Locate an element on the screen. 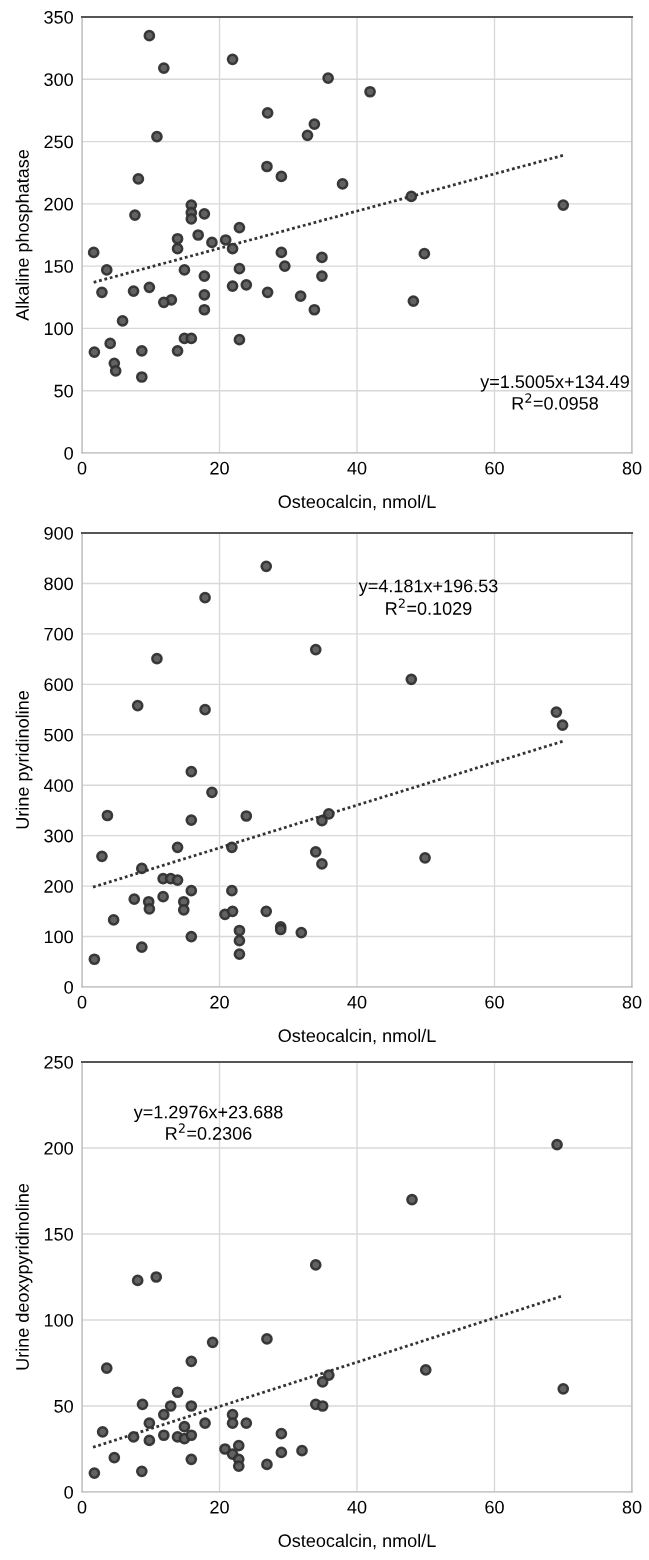  y-tick-label: 500 is located at coordinates (58, 735).